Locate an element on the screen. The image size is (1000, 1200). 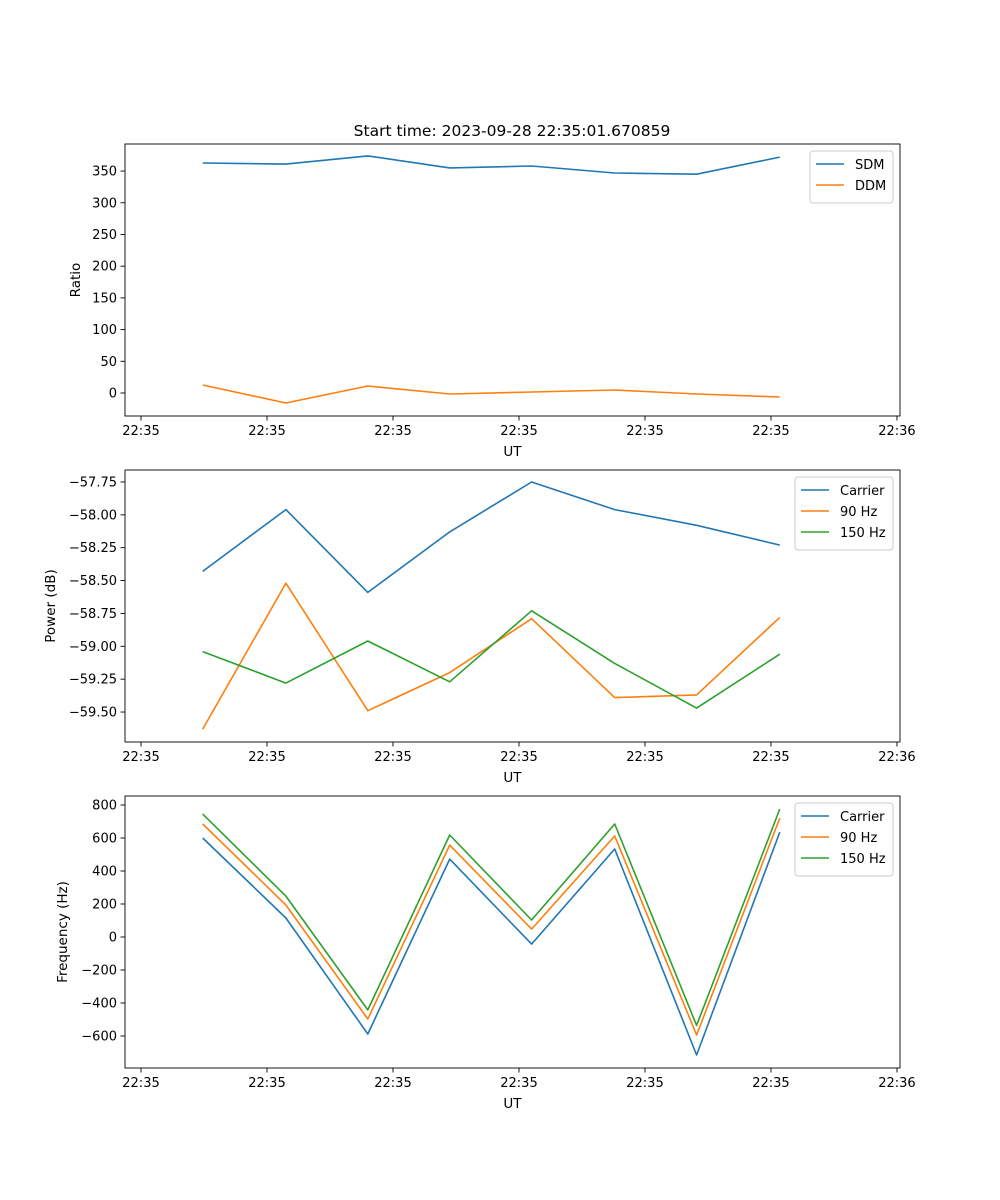
y-tick-label: 800 is located at coordinates (104, 805).